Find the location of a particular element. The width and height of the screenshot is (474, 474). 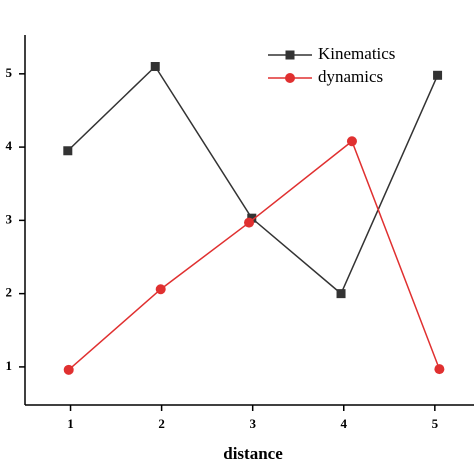

y-tick-label: 3 is located at coordinates (9, 218).